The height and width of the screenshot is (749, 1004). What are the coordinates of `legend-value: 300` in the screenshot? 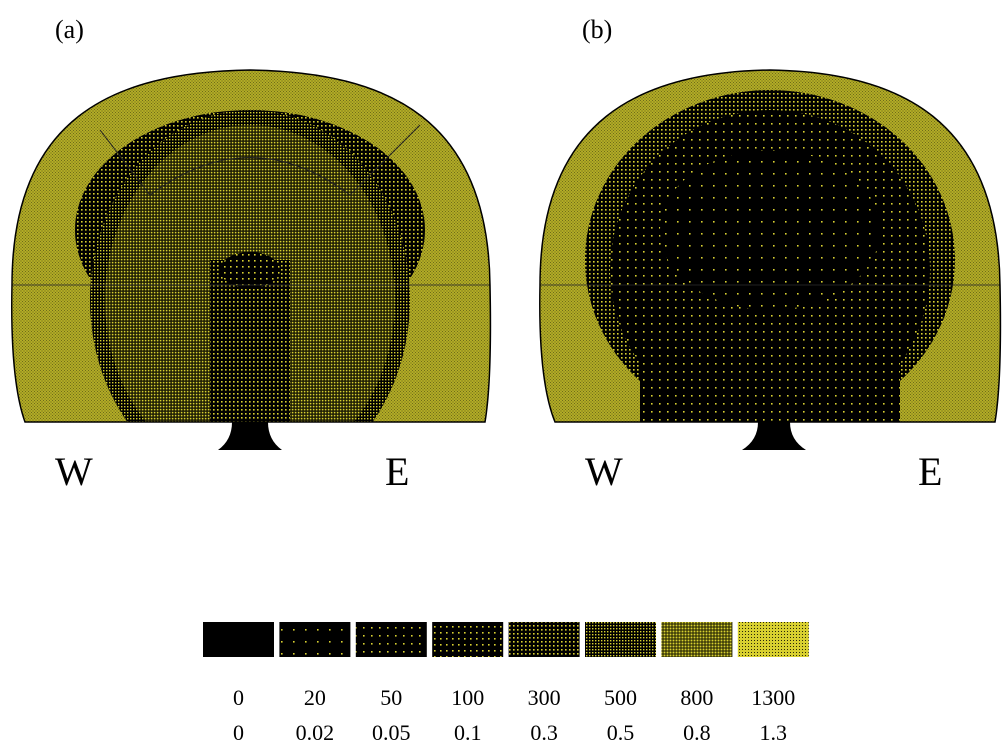 It's located at (544, 697).